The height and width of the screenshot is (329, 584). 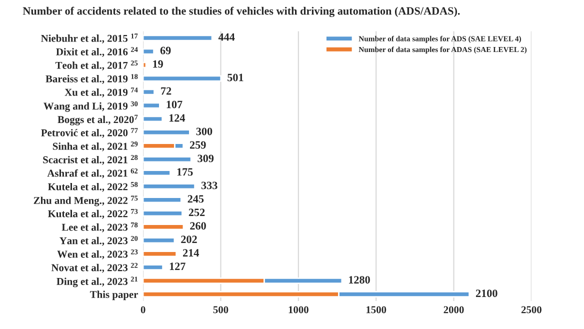 What do you see at coordinates (359, 280) in the screenshot?
I see `total-label: 1280` at bounding box center [359, 280].